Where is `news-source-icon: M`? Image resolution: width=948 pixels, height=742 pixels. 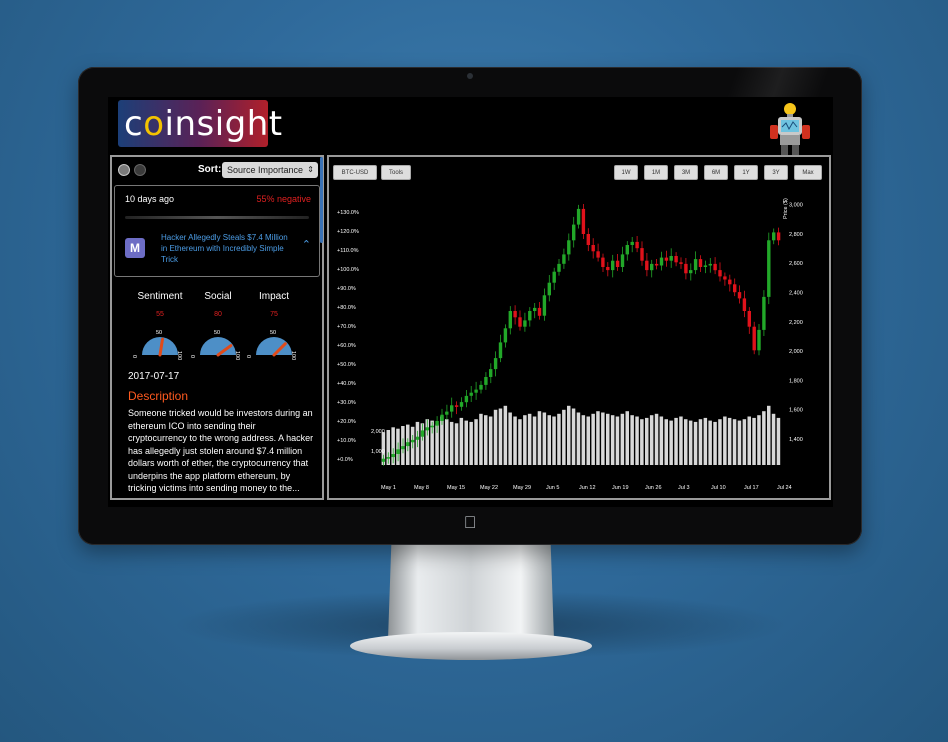 news-source-icon: M is located at coordinates (135, 248).